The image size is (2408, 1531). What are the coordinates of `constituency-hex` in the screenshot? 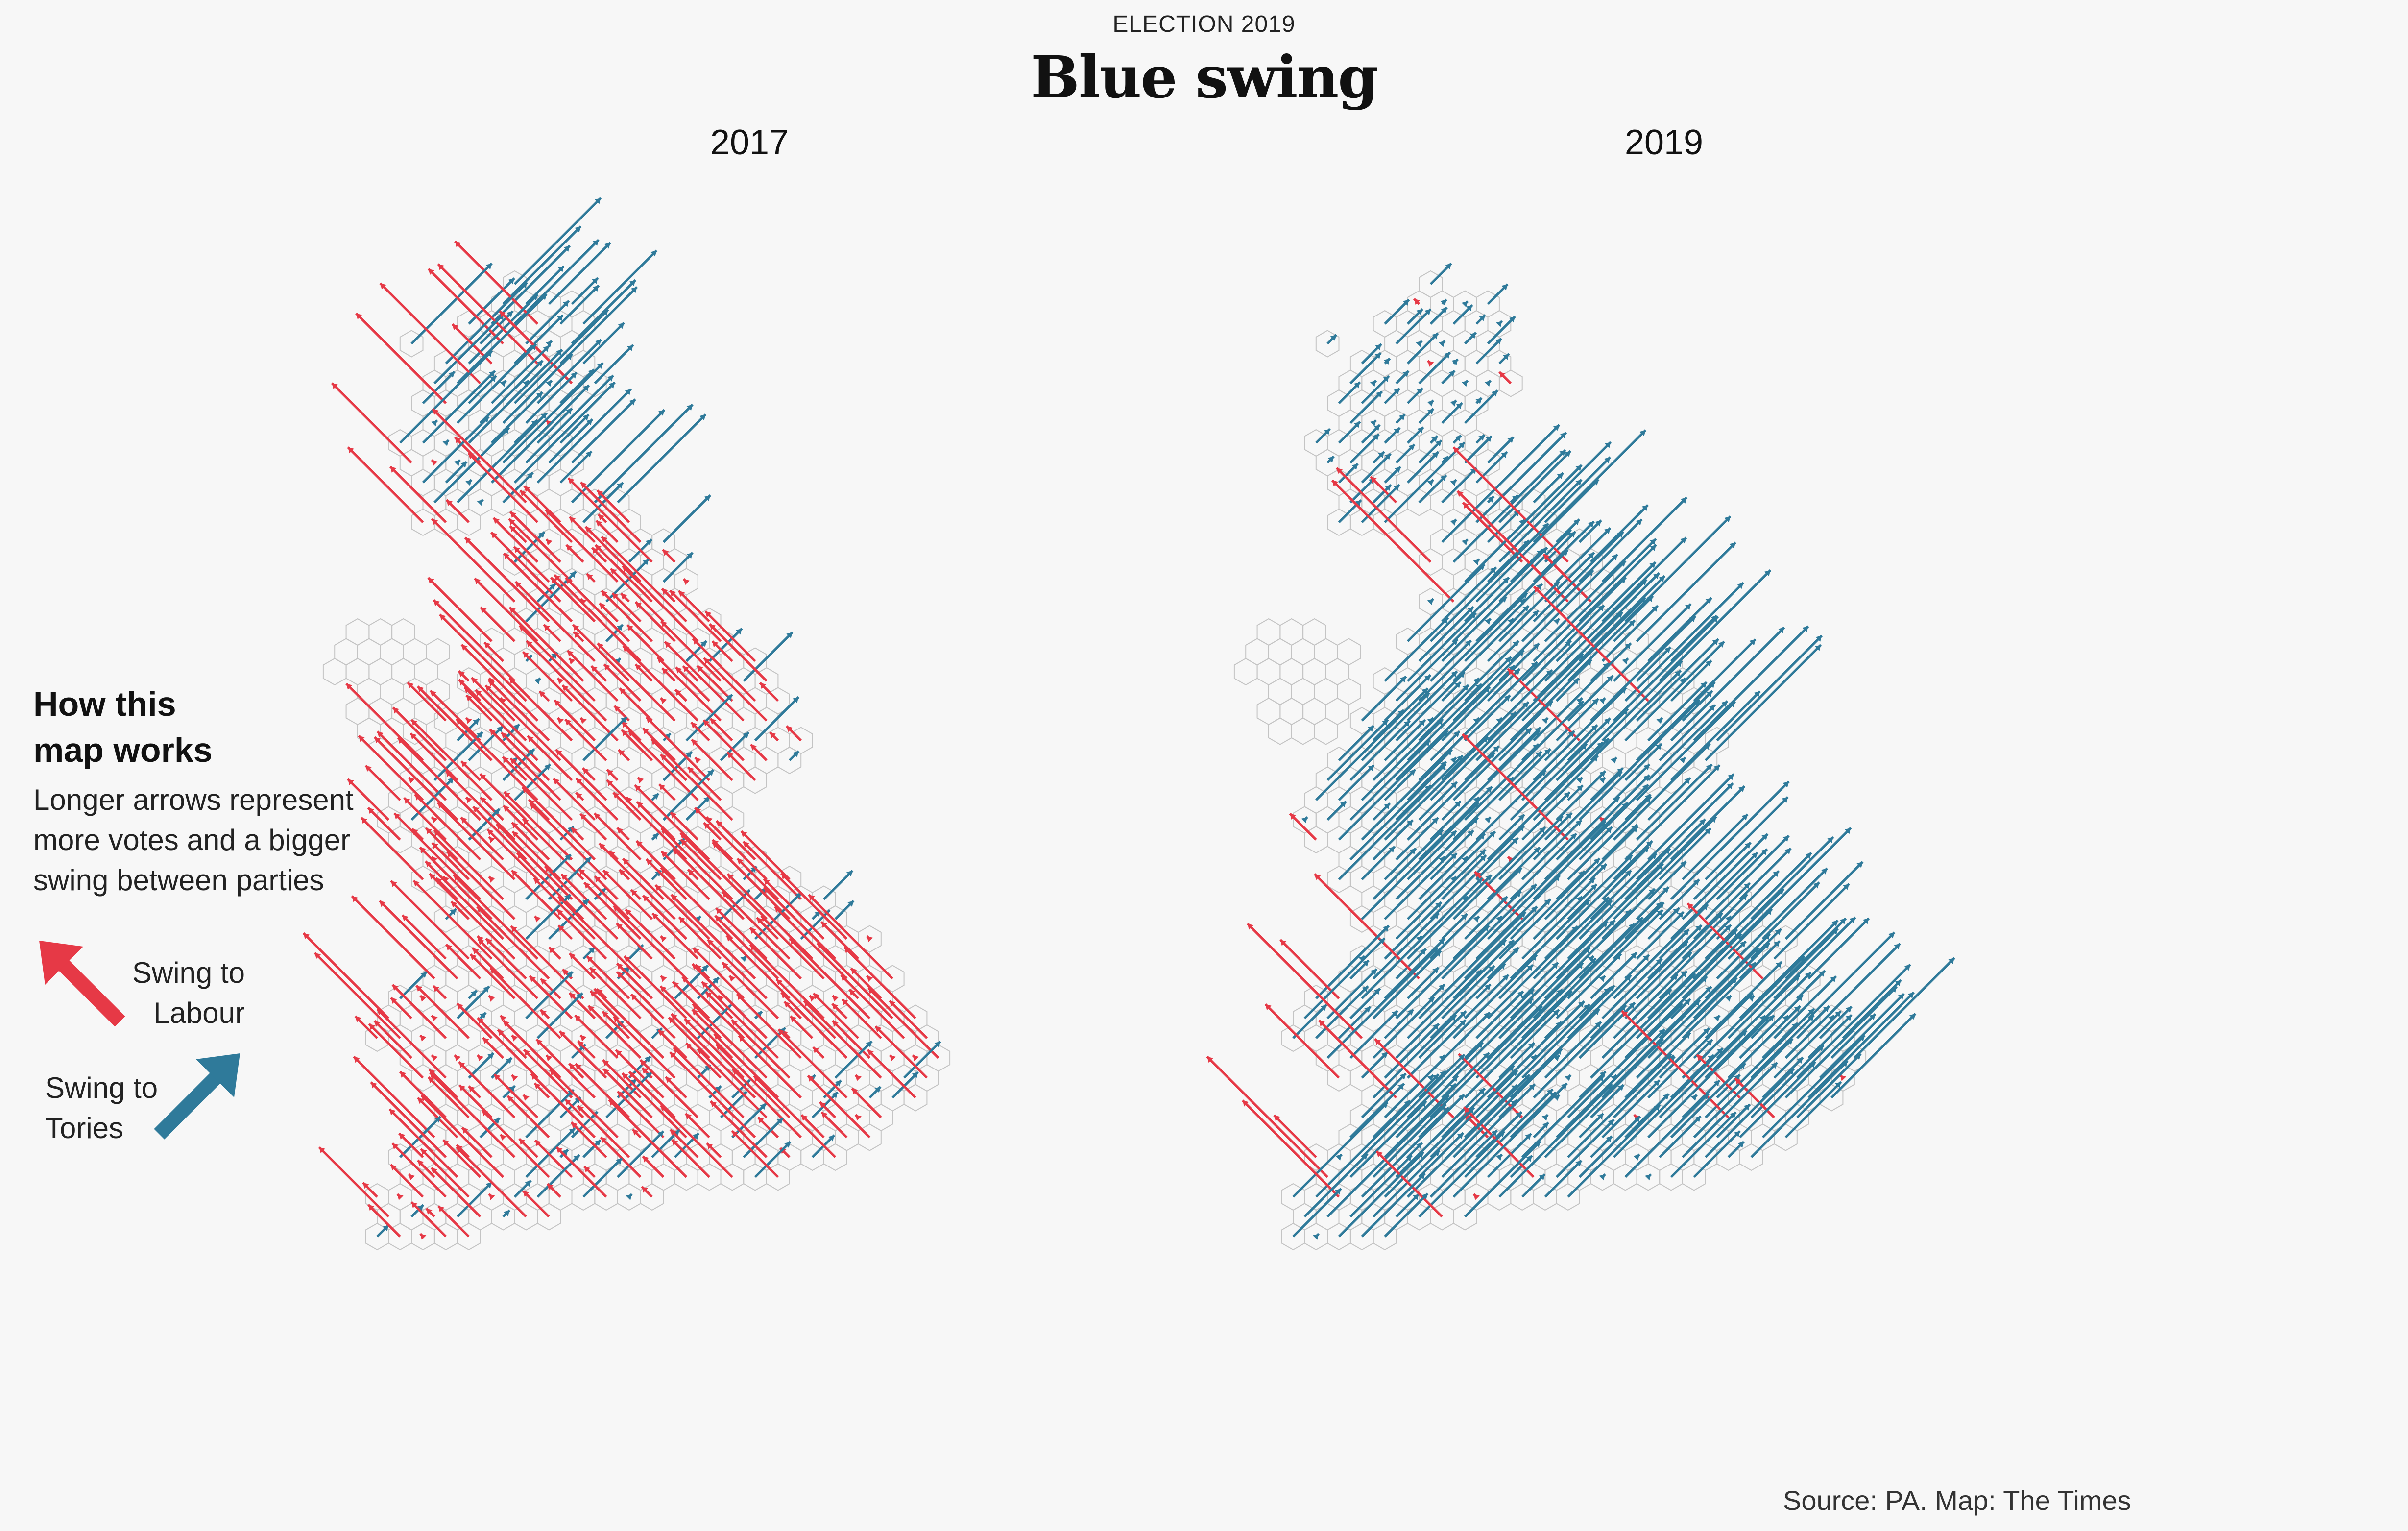 It's located at (1510, 383).